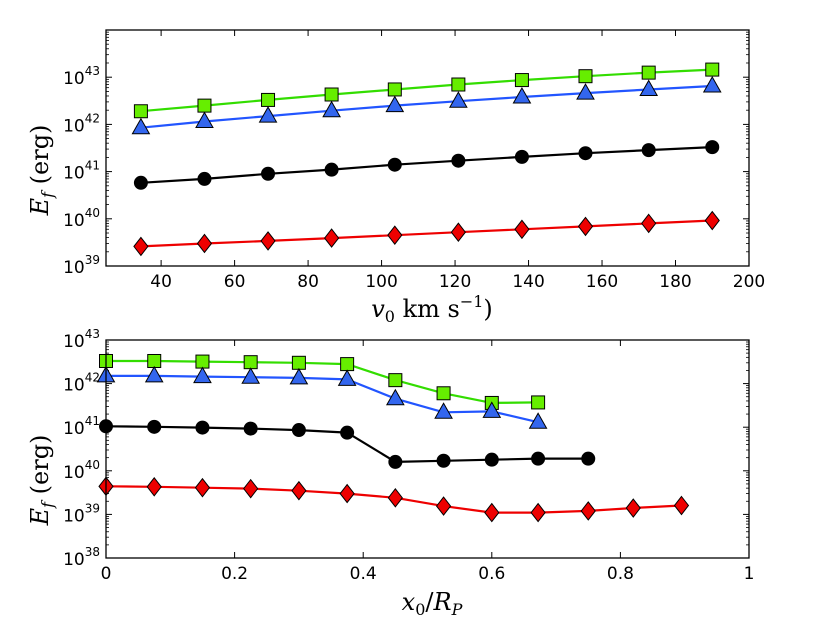 The height and width of the screenshot is (625, 830). What do you see at coordinates (41, 171) in the screenshot?
I see `top-y-axis-label: Ef (erg)` at bounding box center [41, 171].